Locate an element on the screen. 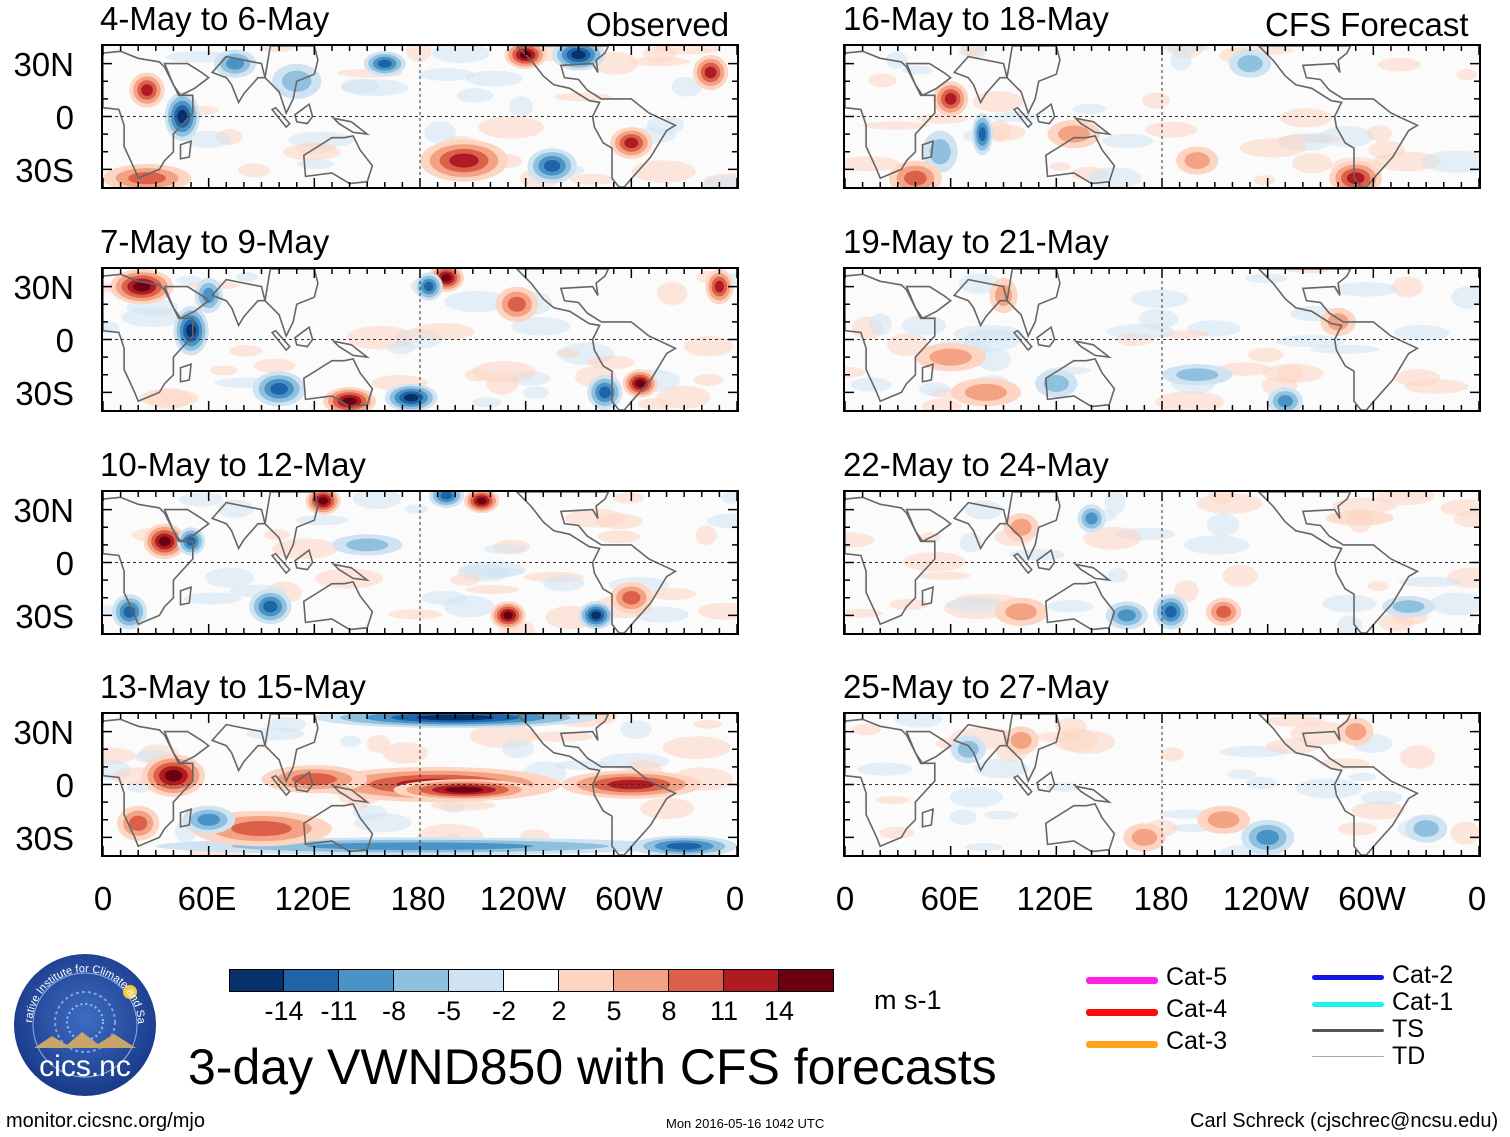 The image size is (1510, 1137). colorbar-label: -8 is located at coordinates (393, 1011).